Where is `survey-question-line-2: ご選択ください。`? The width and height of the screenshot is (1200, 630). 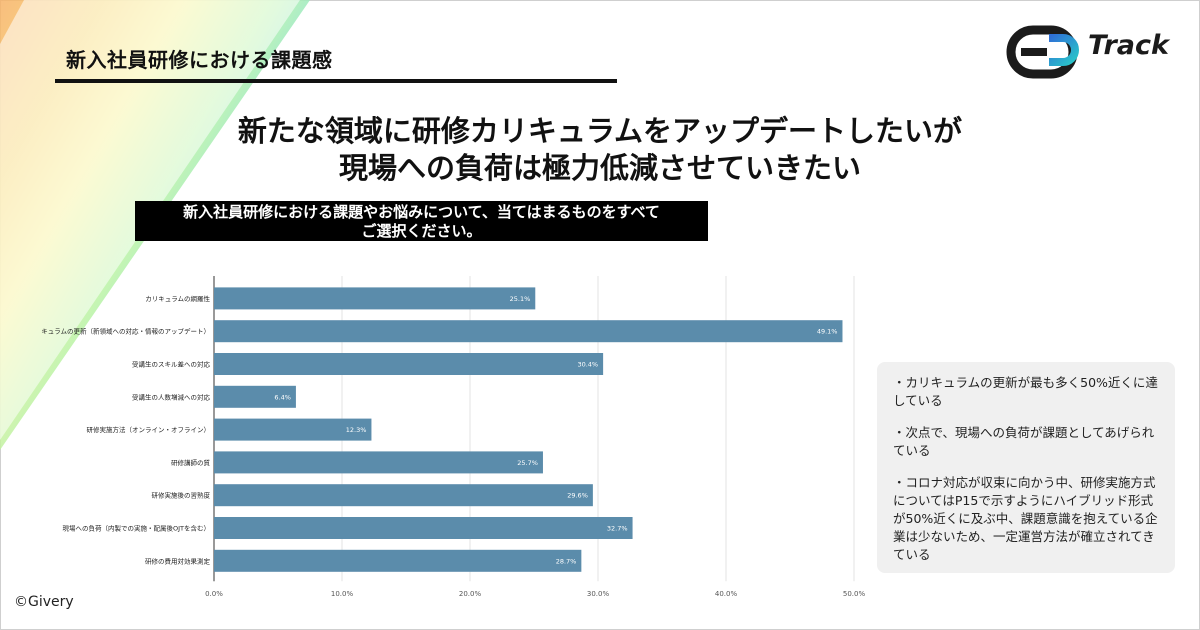 survey-question-line-2: ご選択ください。 is located at coordinates (421, 231).